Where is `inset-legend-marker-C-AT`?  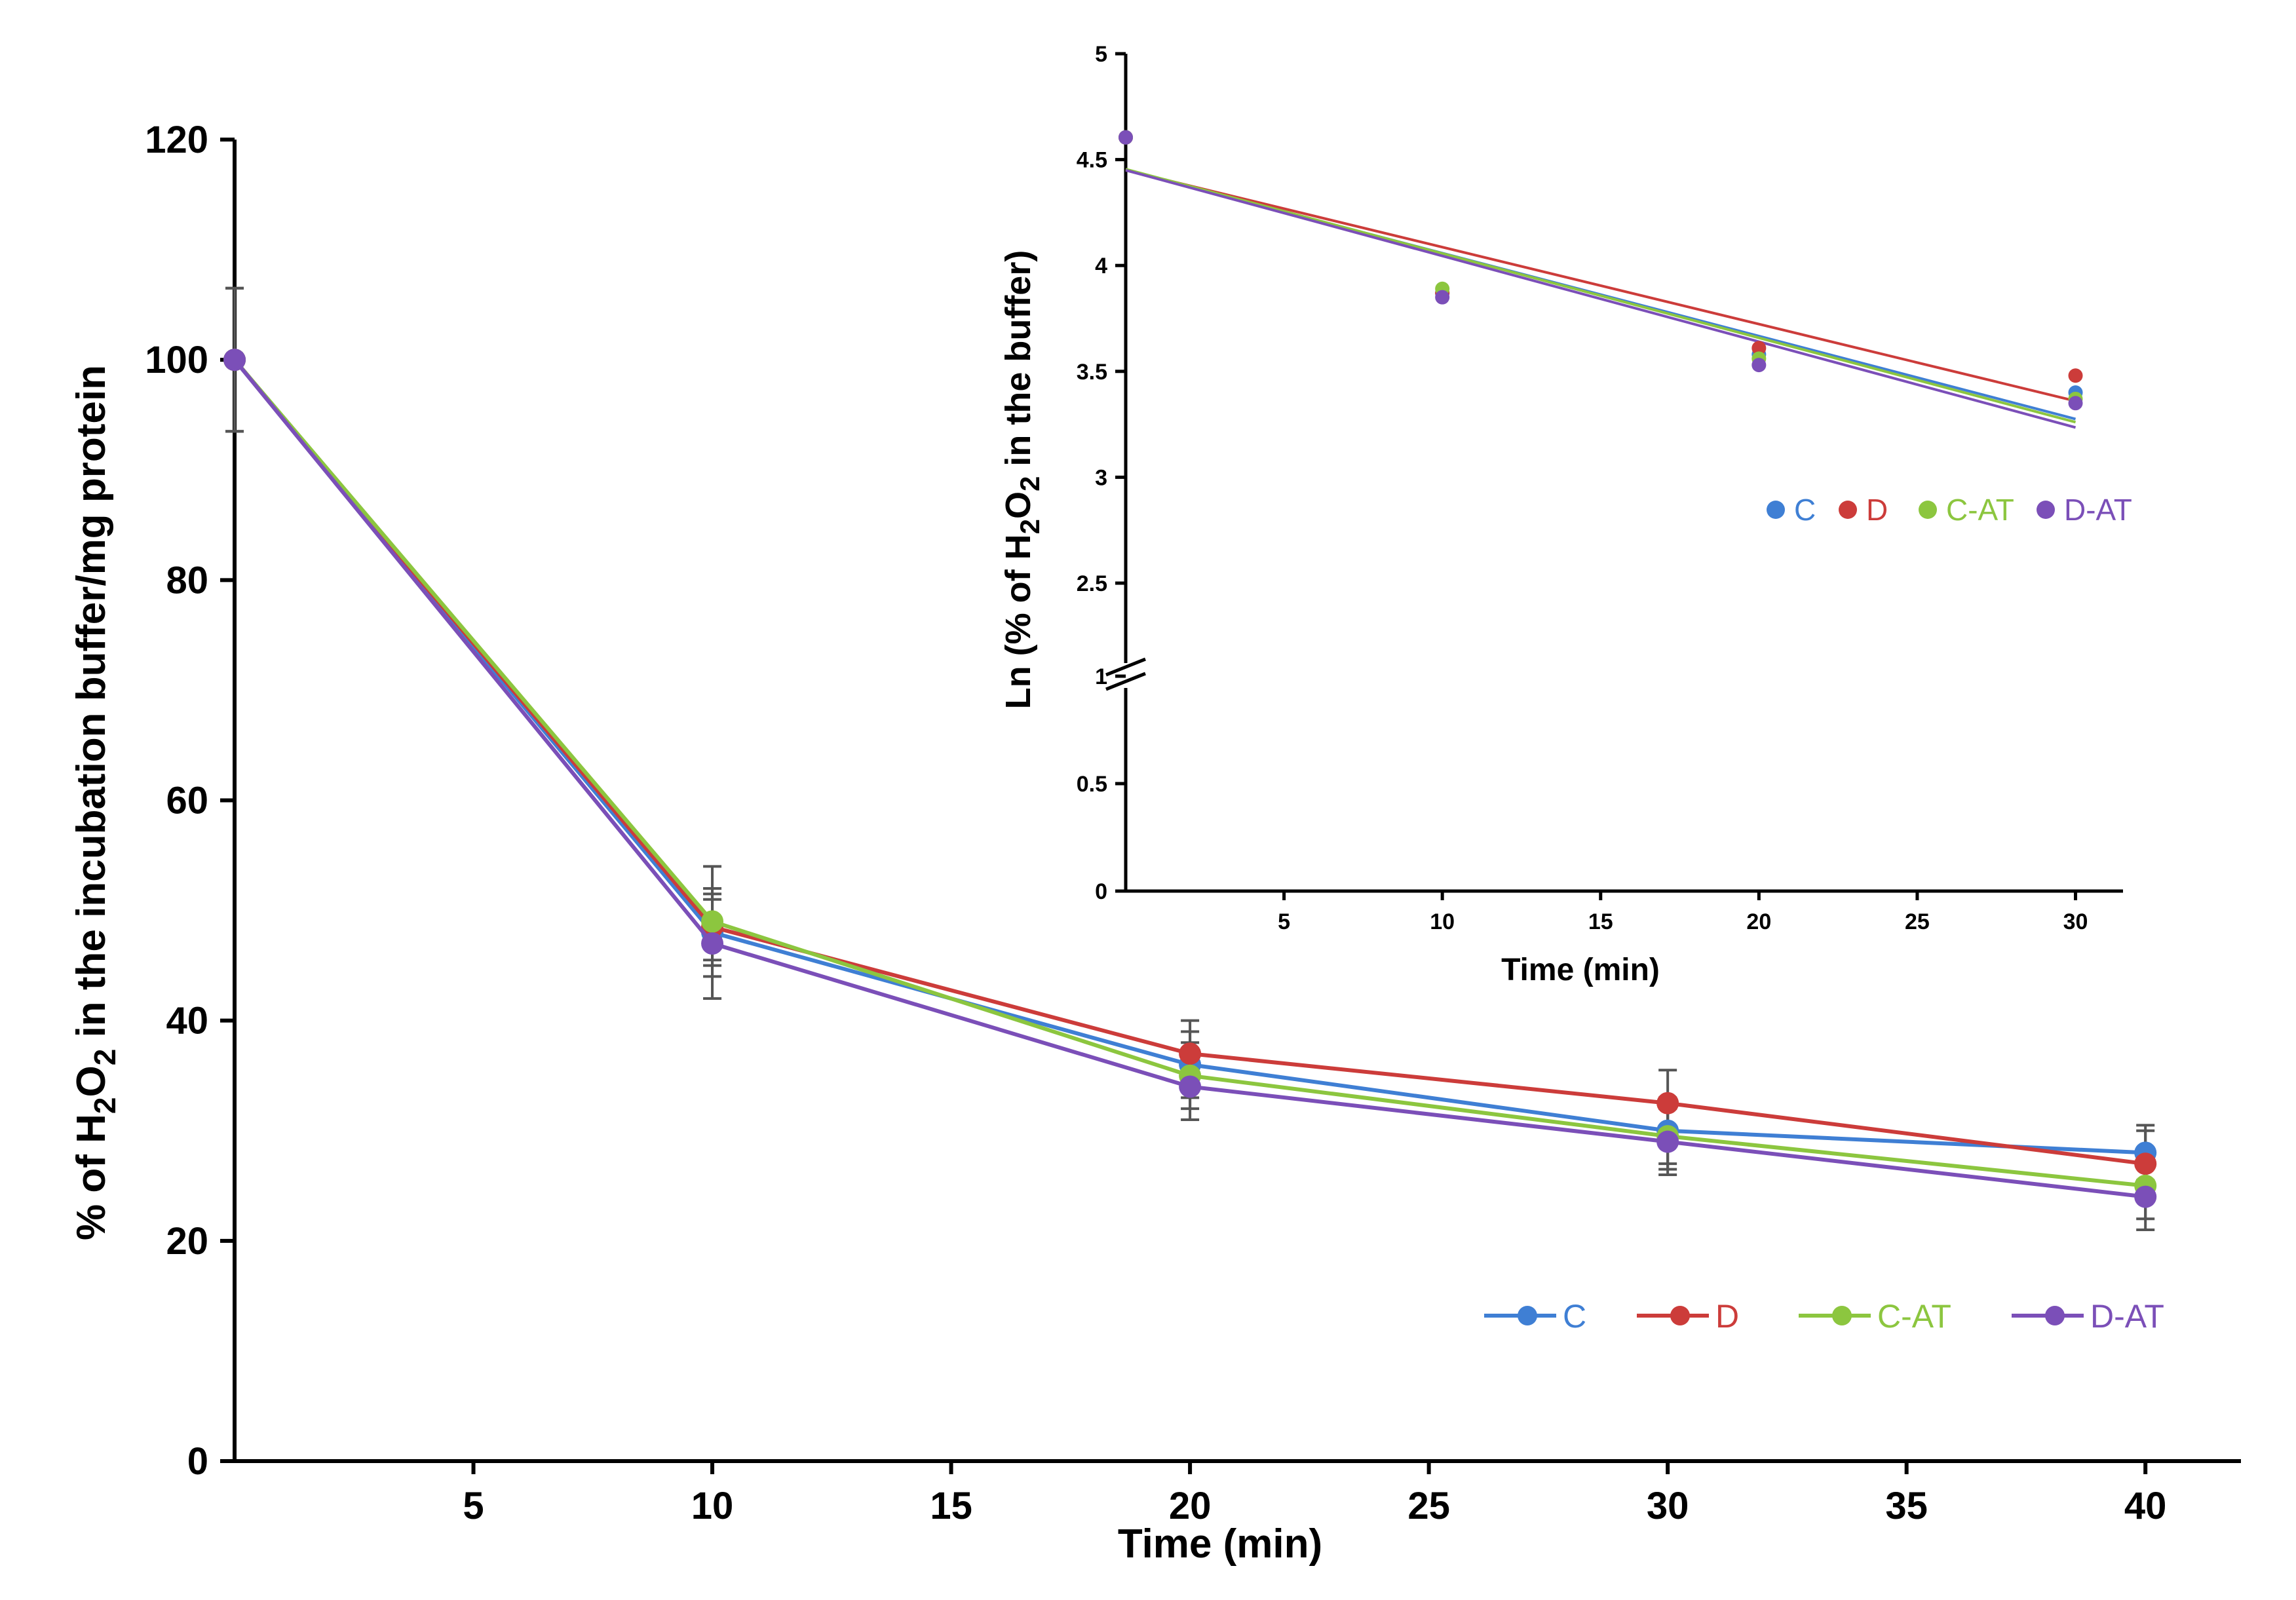 inset-legend-marker-C-AT is located at coordinates (1928, 510).